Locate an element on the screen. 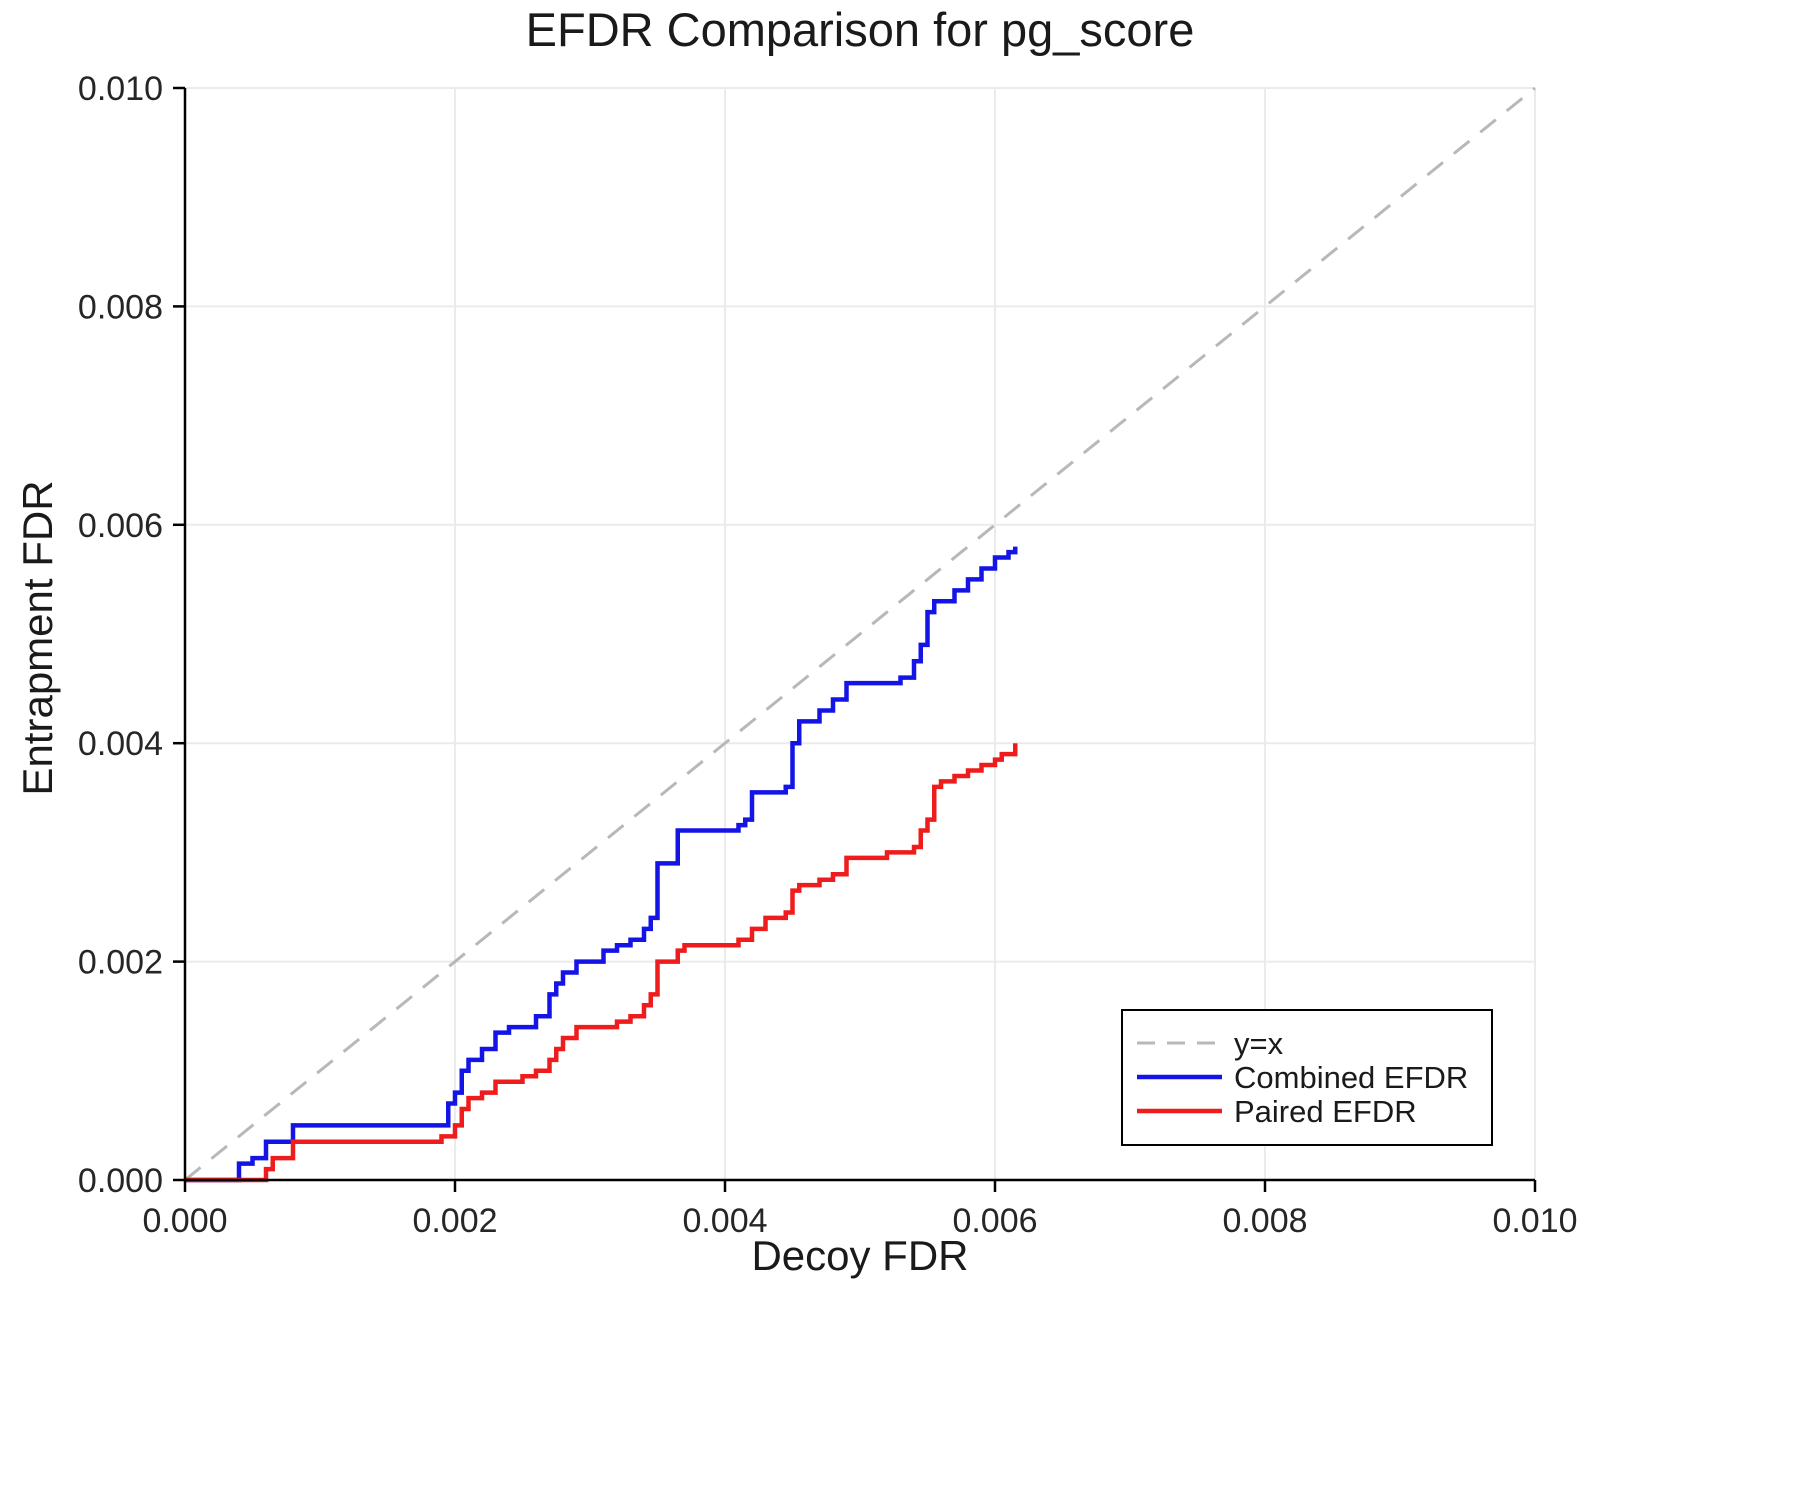  x-axis-label: Decoy FDR is located at coordinates (860, 1255).